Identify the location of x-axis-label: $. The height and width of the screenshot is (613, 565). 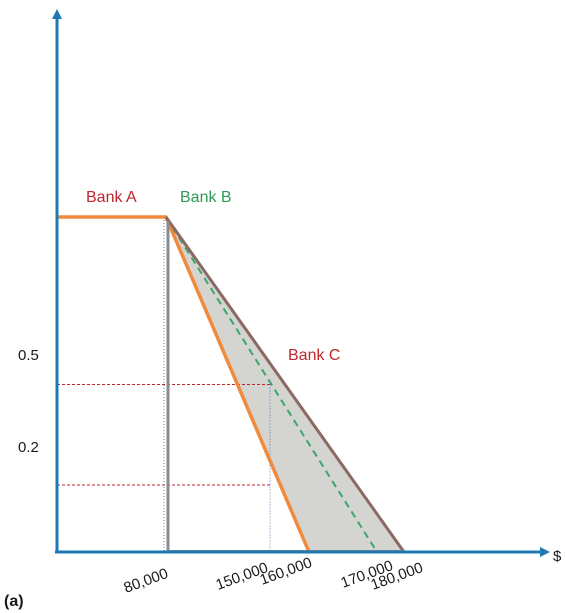
(557, 556).